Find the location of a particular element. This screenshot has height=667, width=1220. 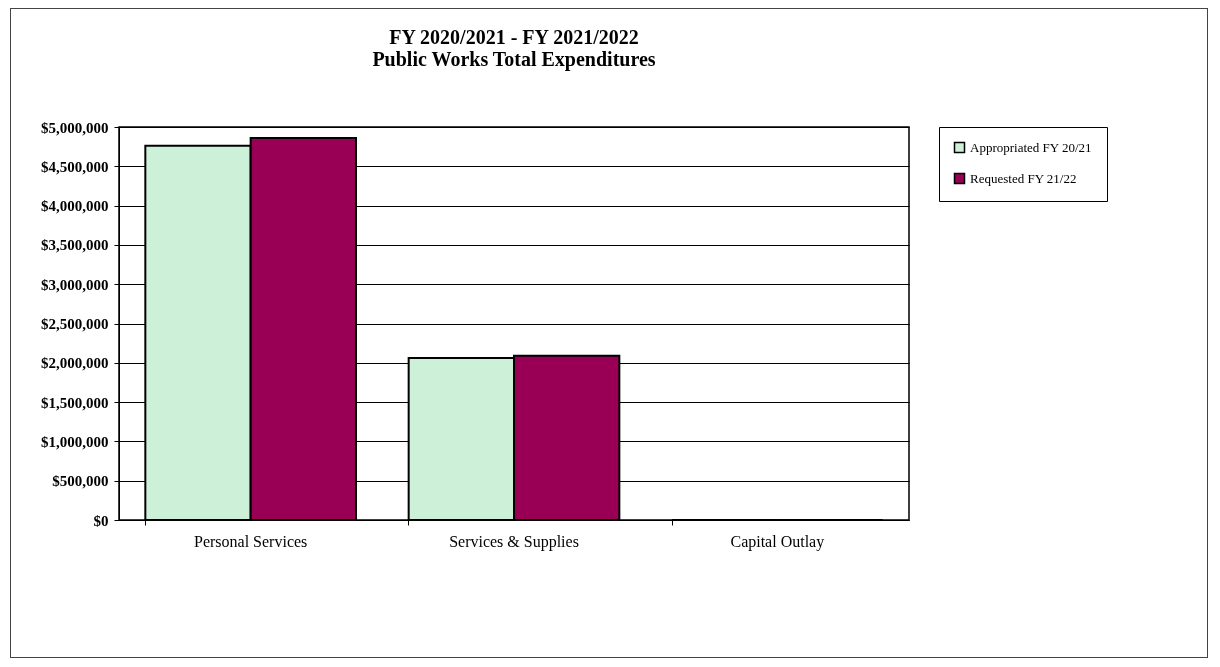

legend-label: Appropriated FY 20/21 is located at coordinates (1031, 147).